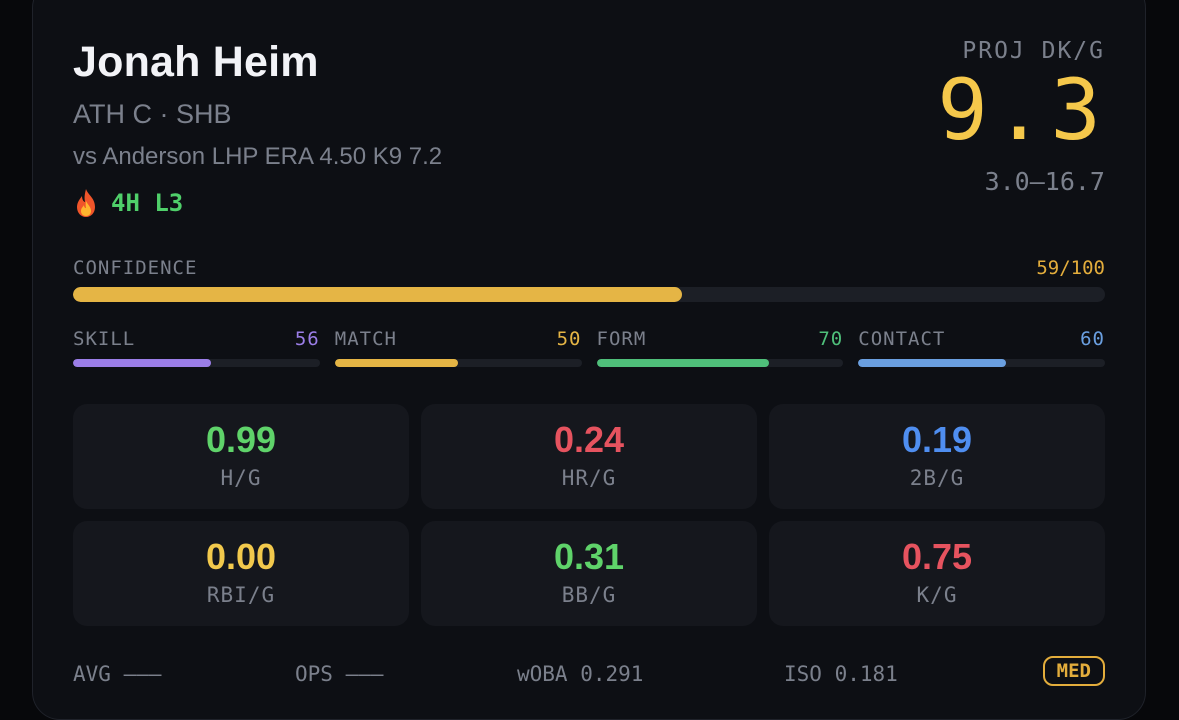 The image size is (1179, 720). I want to click on subscore-label: FORM, so click(621, 339).